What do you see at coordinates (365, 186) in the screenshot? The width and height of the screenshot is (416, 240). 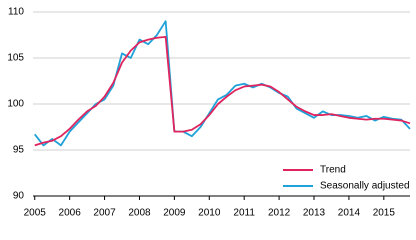 I see `legend-label: Seasonally adjusted` at bounding box center [365, 186].